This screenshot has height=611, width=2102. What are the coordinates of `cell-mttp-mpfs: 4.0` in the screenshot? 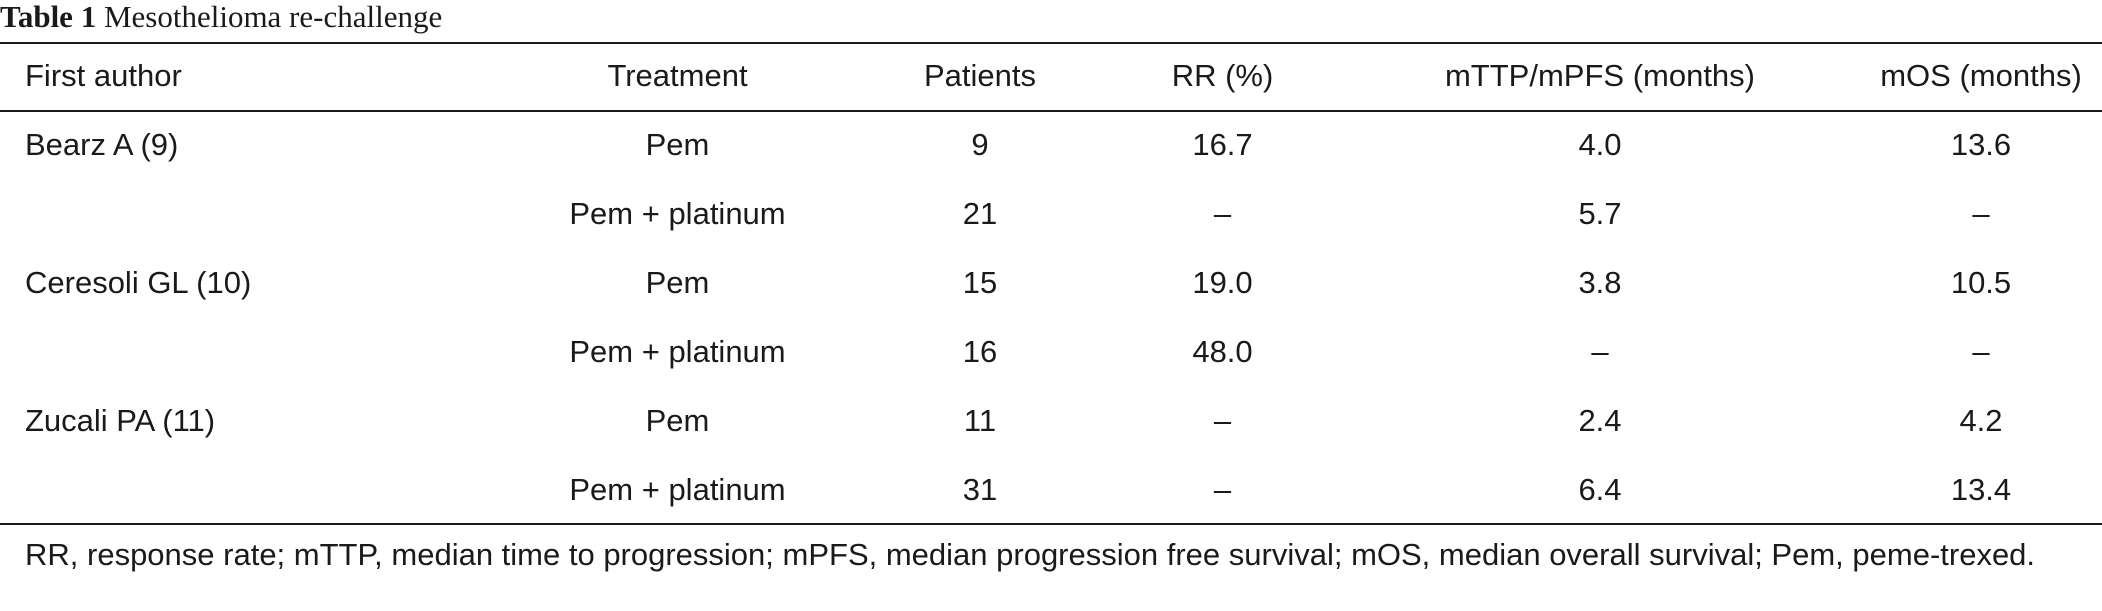 It's located at (1600, 144).